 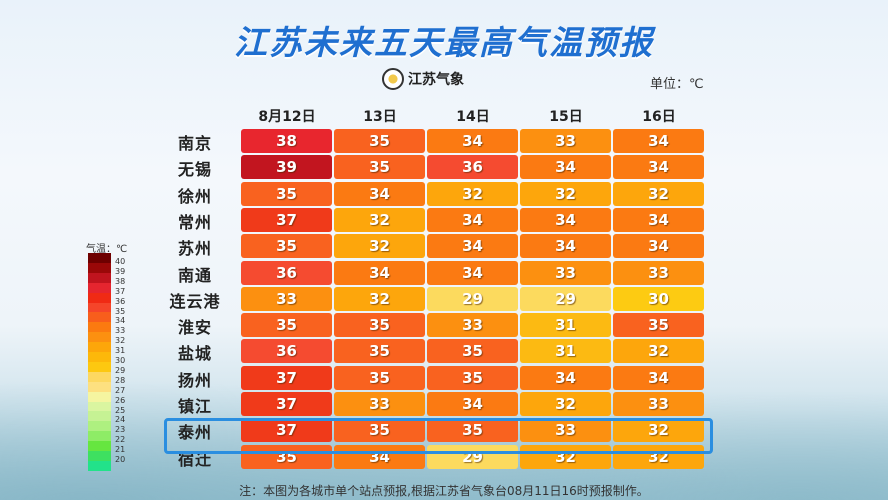 I want to click on row-label-city: 淮安, so click(x=194, y=328).